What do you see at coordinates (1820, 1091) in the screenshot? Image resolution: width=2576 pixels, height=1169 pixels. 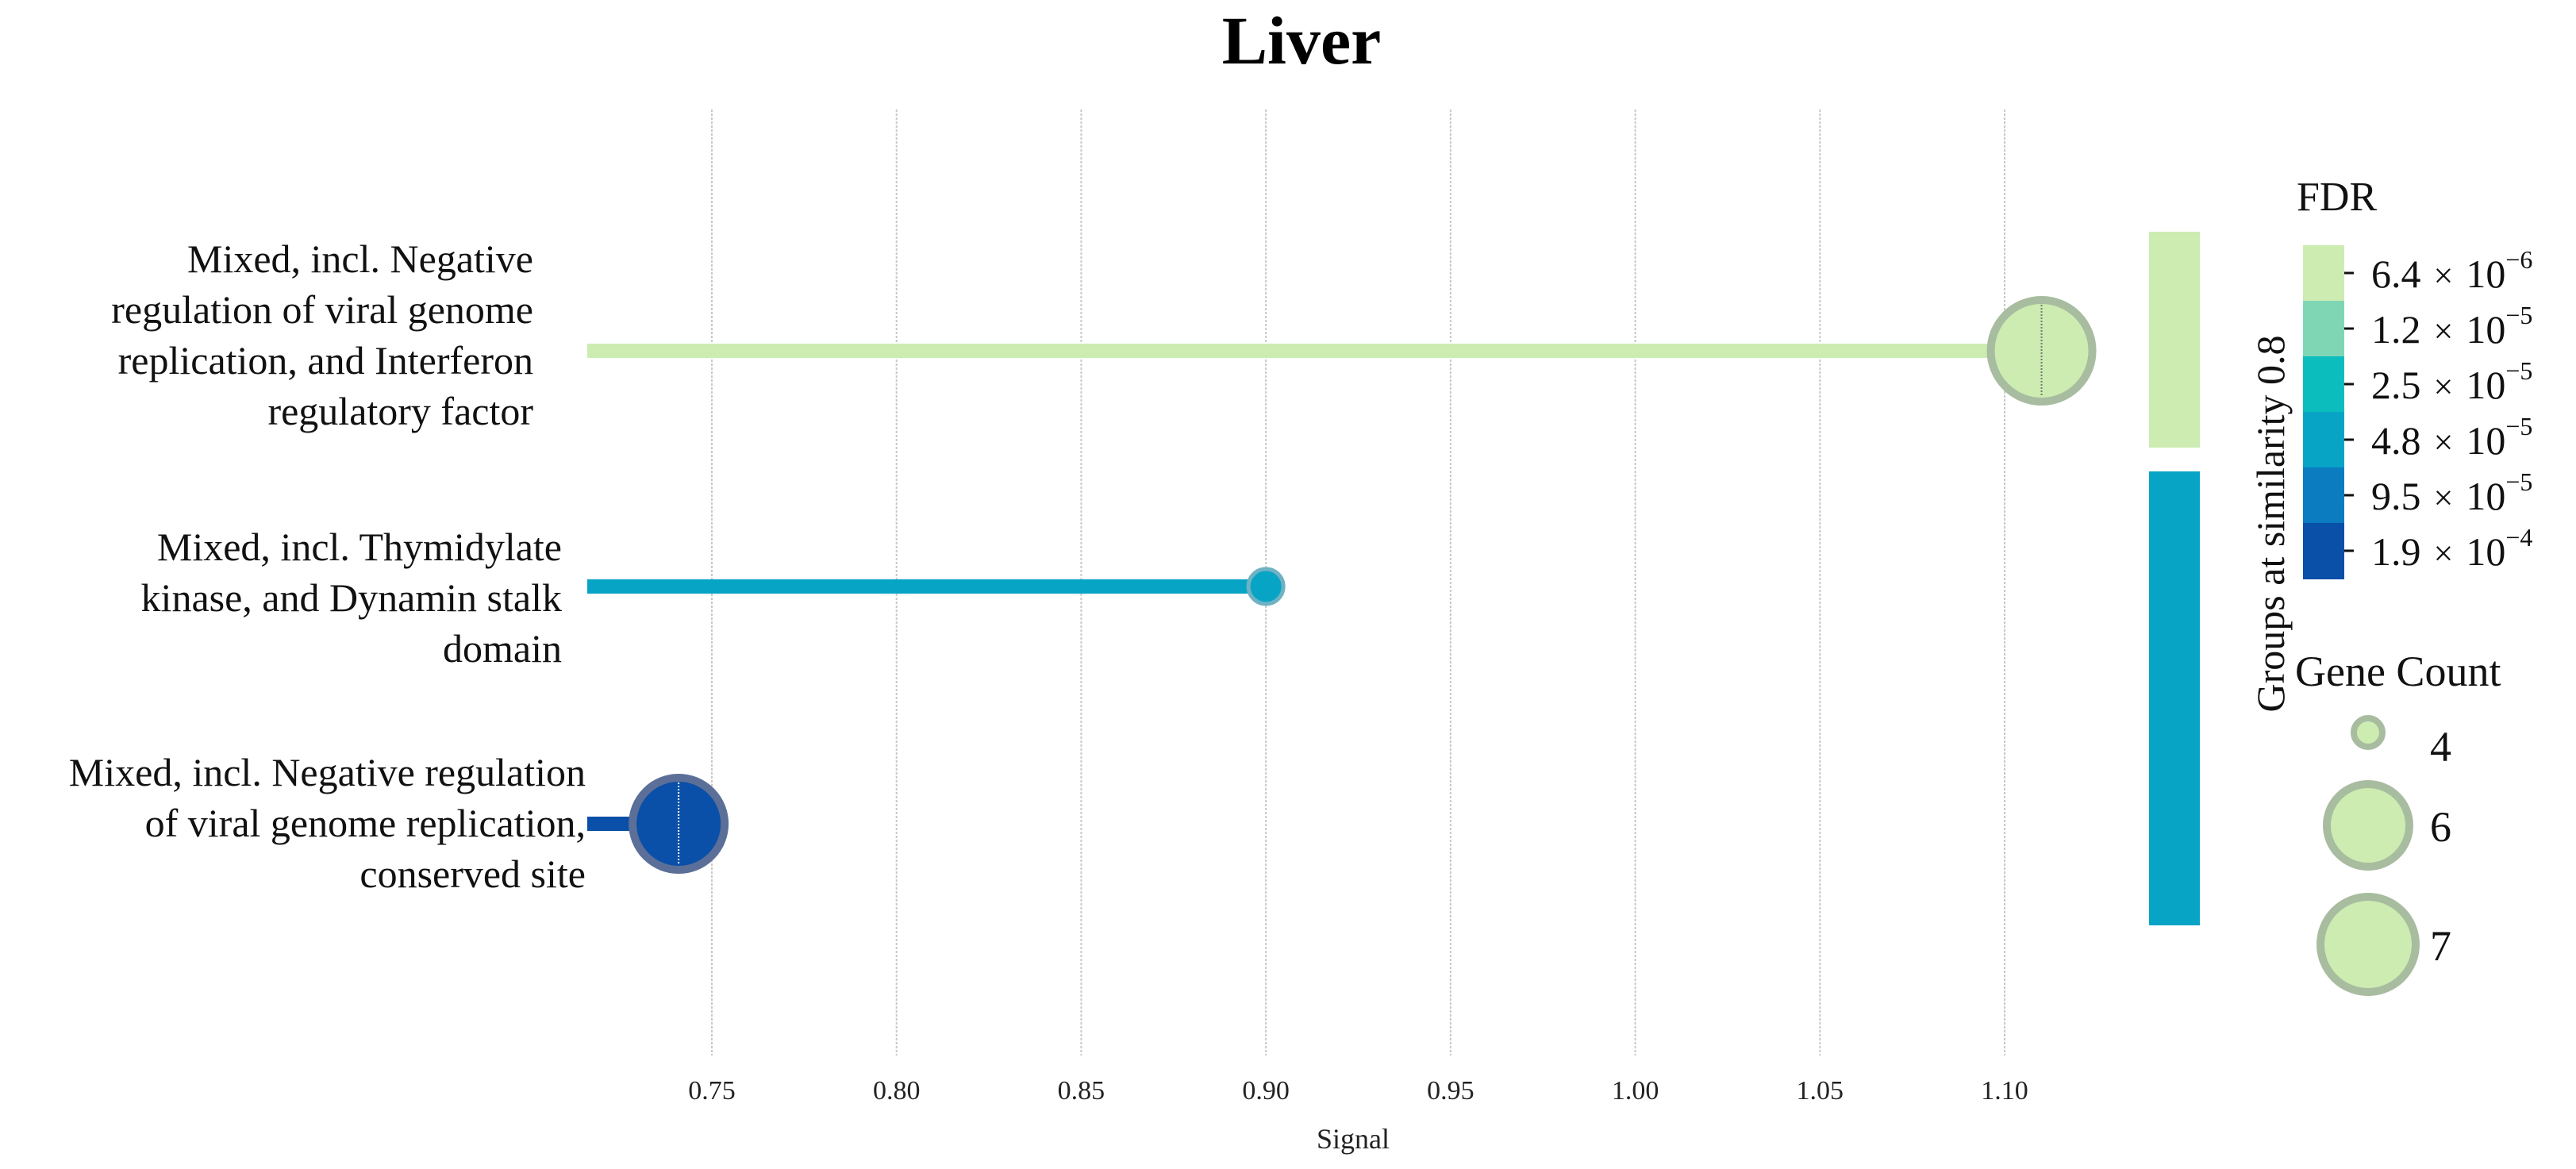 I see `x-tick-label: 1.05` at bounding box center [1820, 1091].